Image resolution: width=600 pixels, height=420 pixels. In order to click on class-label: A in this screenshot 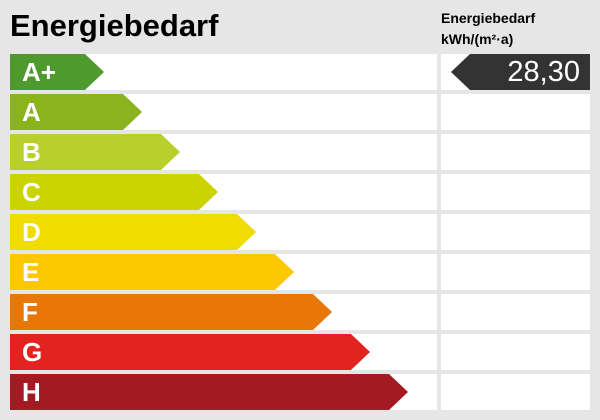, I will do `click(31, 112)`.